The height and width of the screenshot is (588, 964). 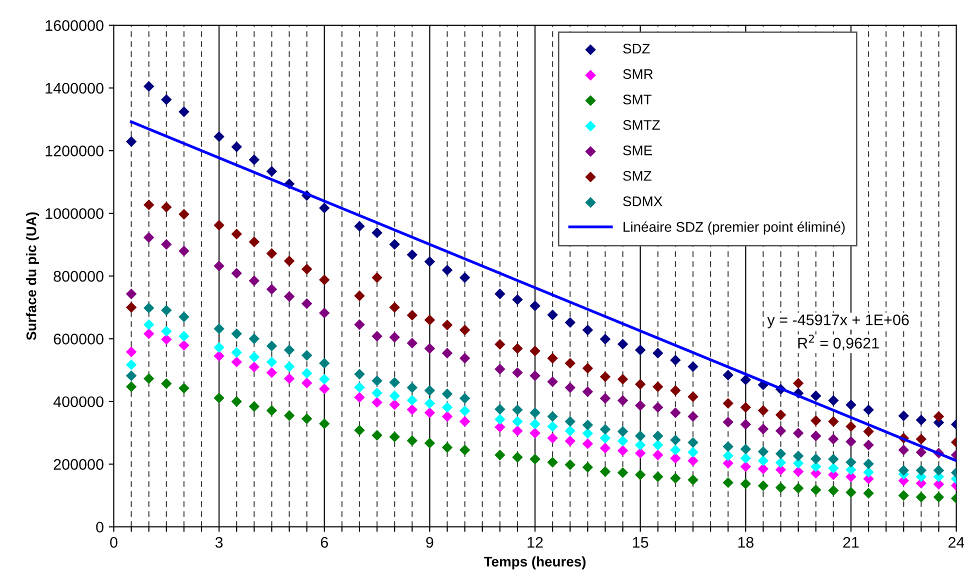 I want to click on x-tick-label: 9, so click(x=430, y=542).